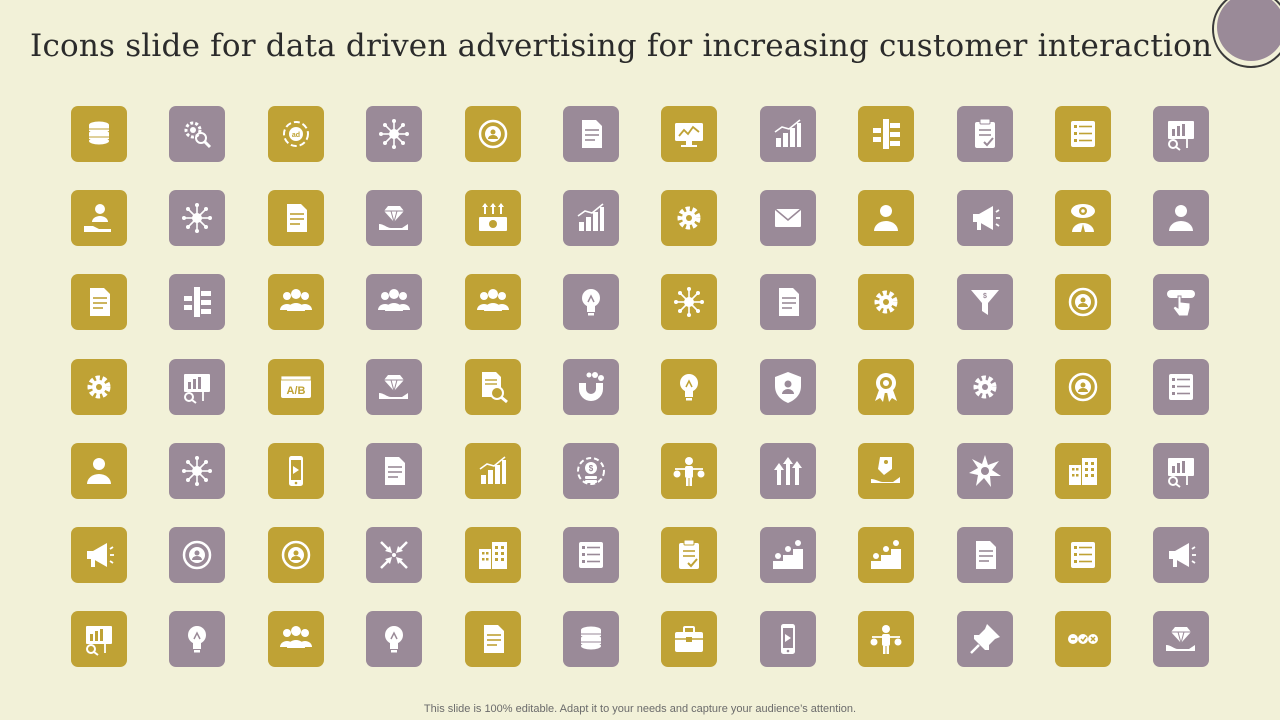  I want to click on head-idea-icon-glyph, so click(689, 387).